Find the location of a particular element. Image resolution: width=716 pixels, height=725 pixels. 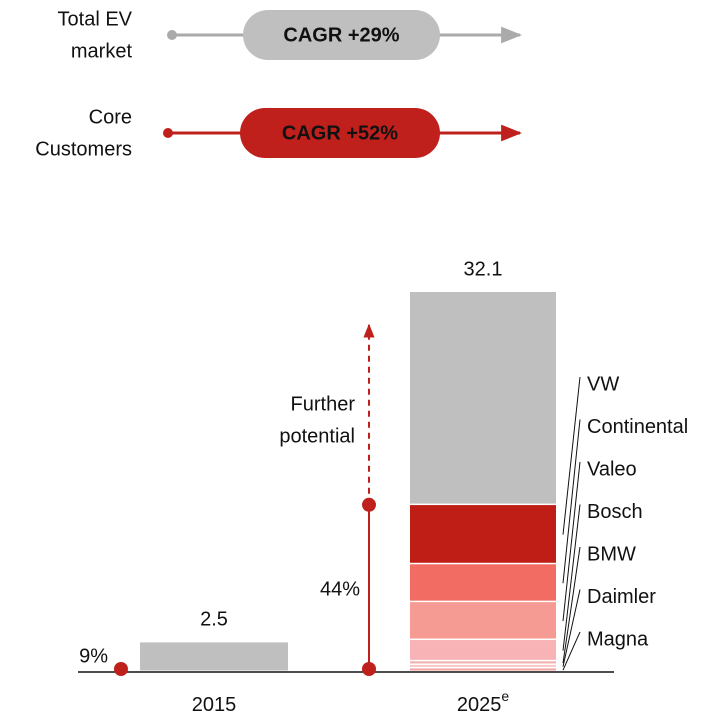

series-label: Continental is located at coordinates (637, 427).